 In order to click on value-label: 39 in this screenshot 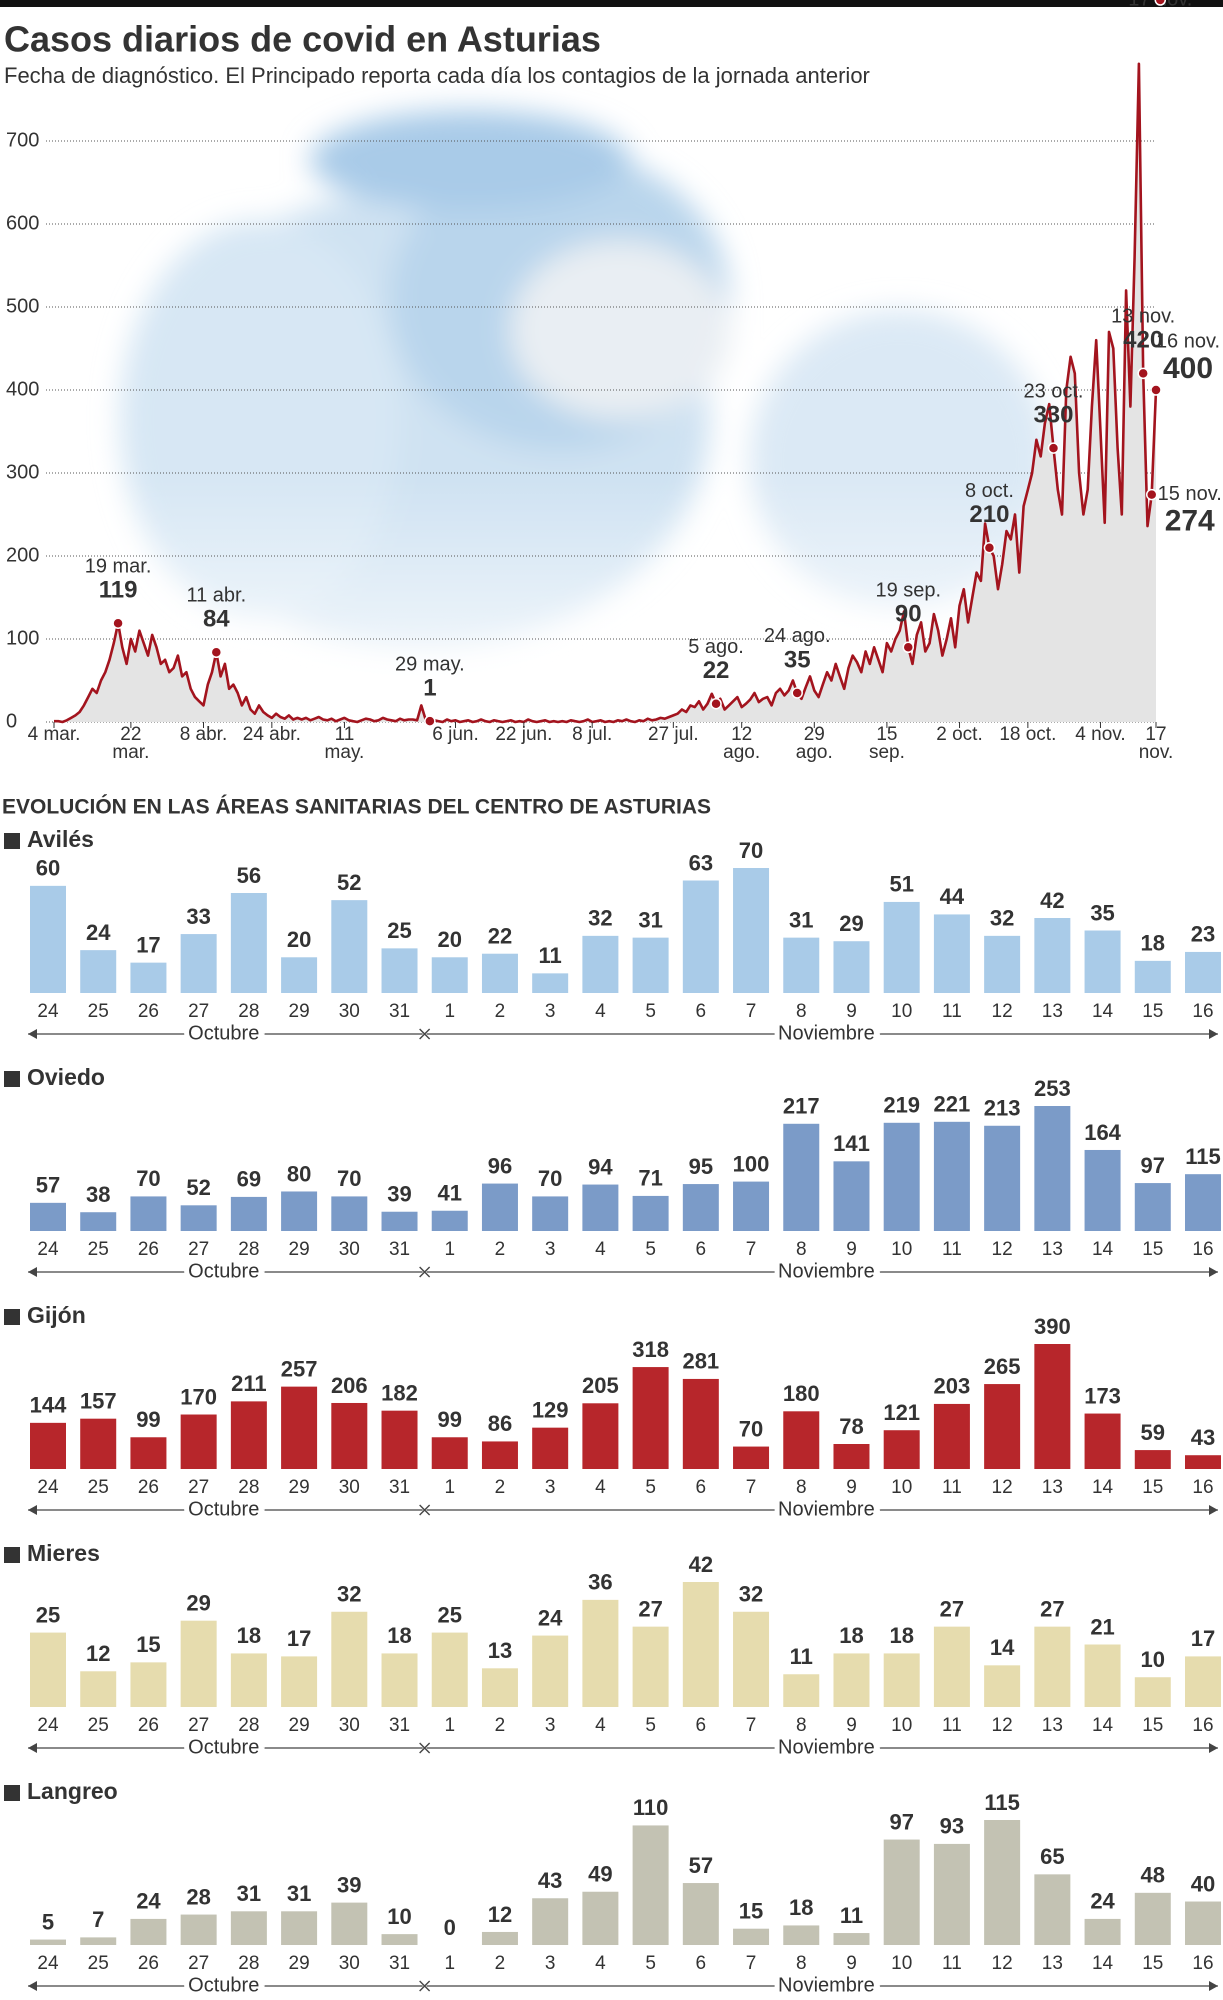, I will do `click(399, 1194)`.